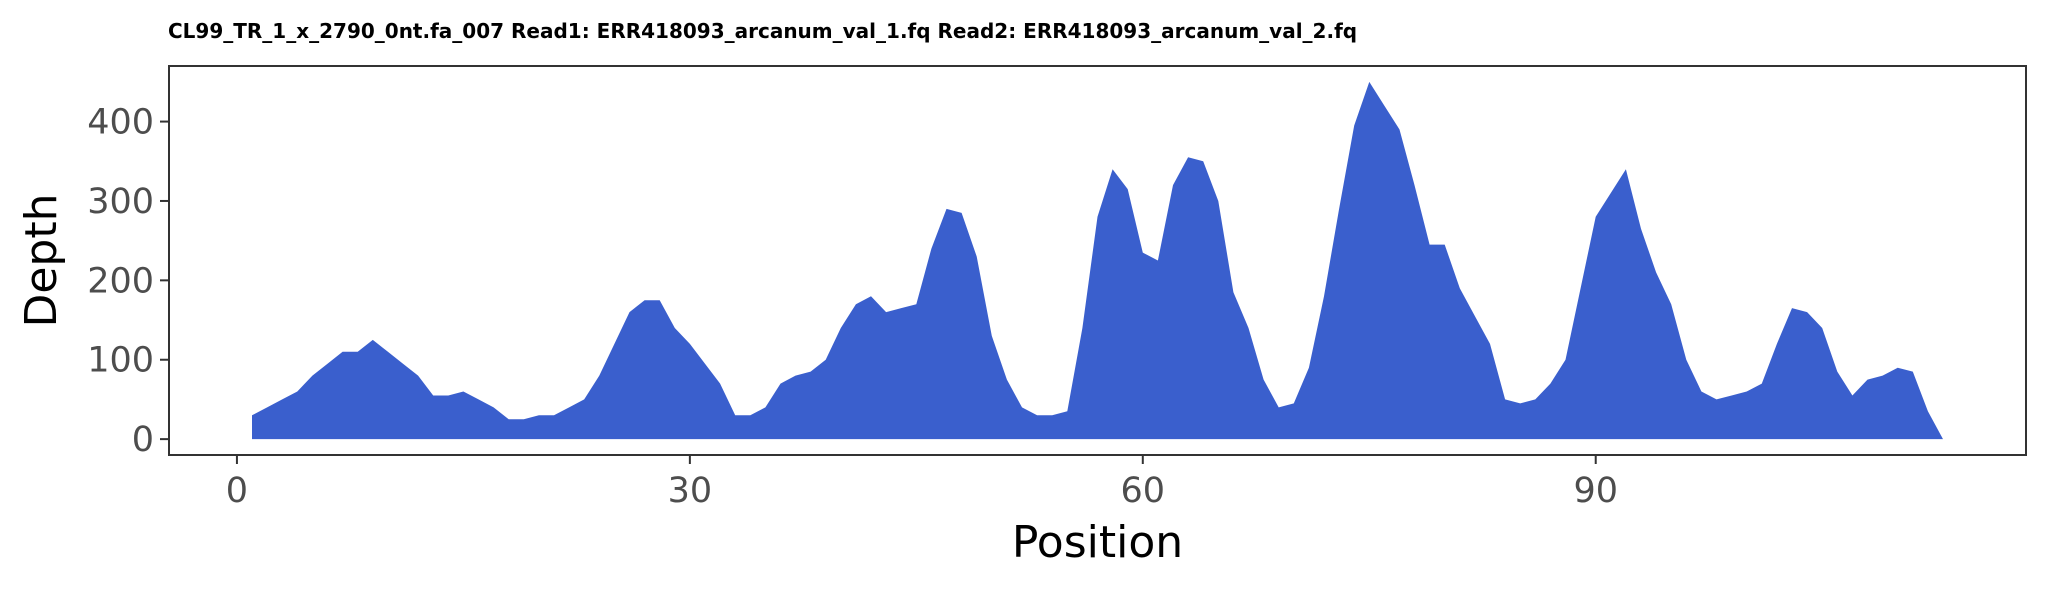  I want to click on y-tick-label: 100, so click(120, 361).